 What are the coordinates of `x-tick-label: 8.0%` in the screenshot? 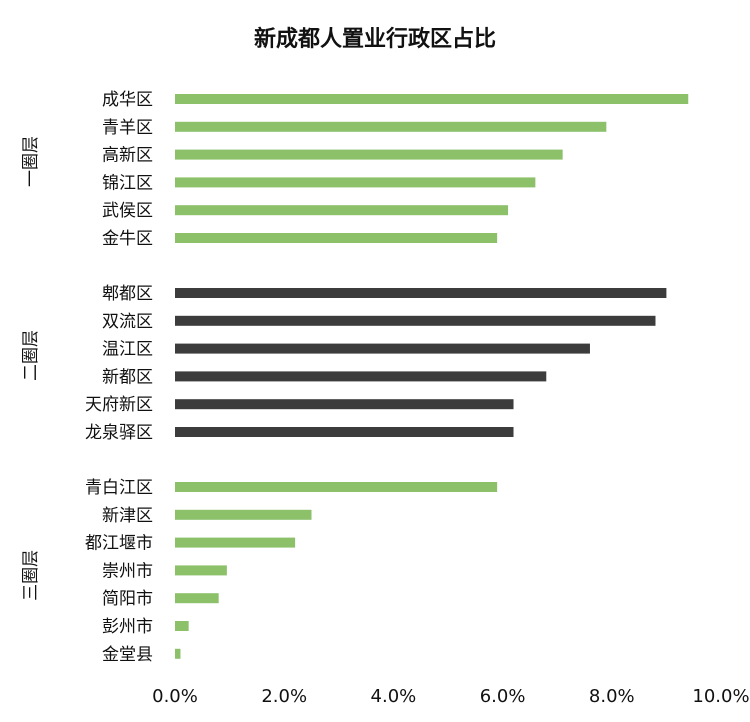 It's located at (612, 696).